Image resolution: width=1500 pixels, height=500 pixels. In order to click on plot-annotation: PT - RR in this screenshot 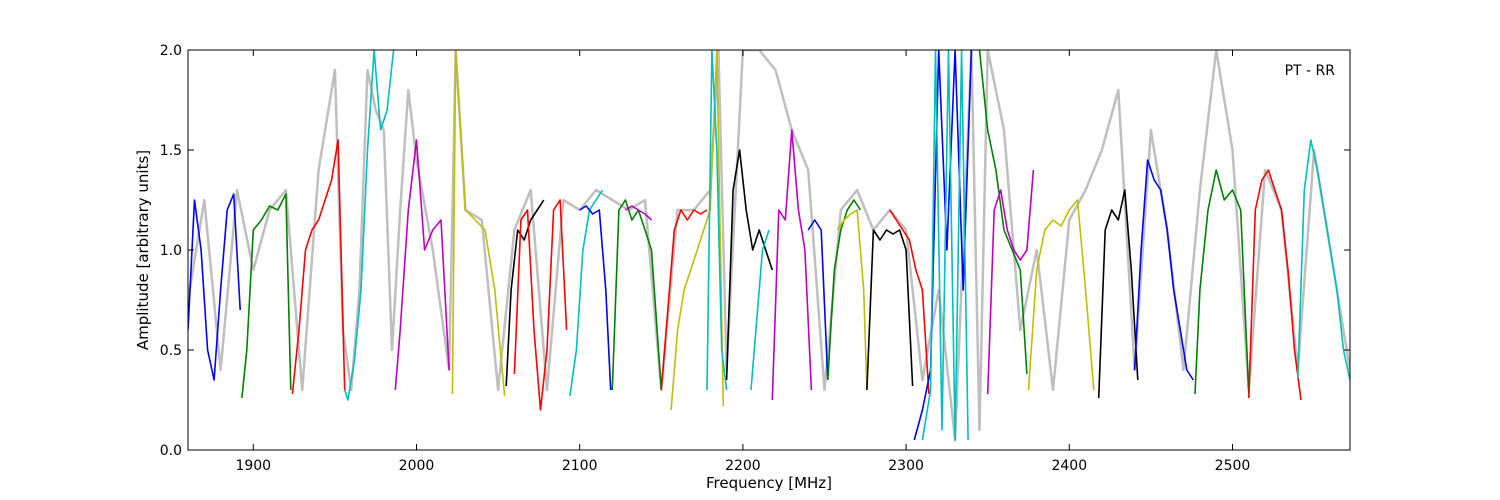, I will do `click(1310, 71)`.